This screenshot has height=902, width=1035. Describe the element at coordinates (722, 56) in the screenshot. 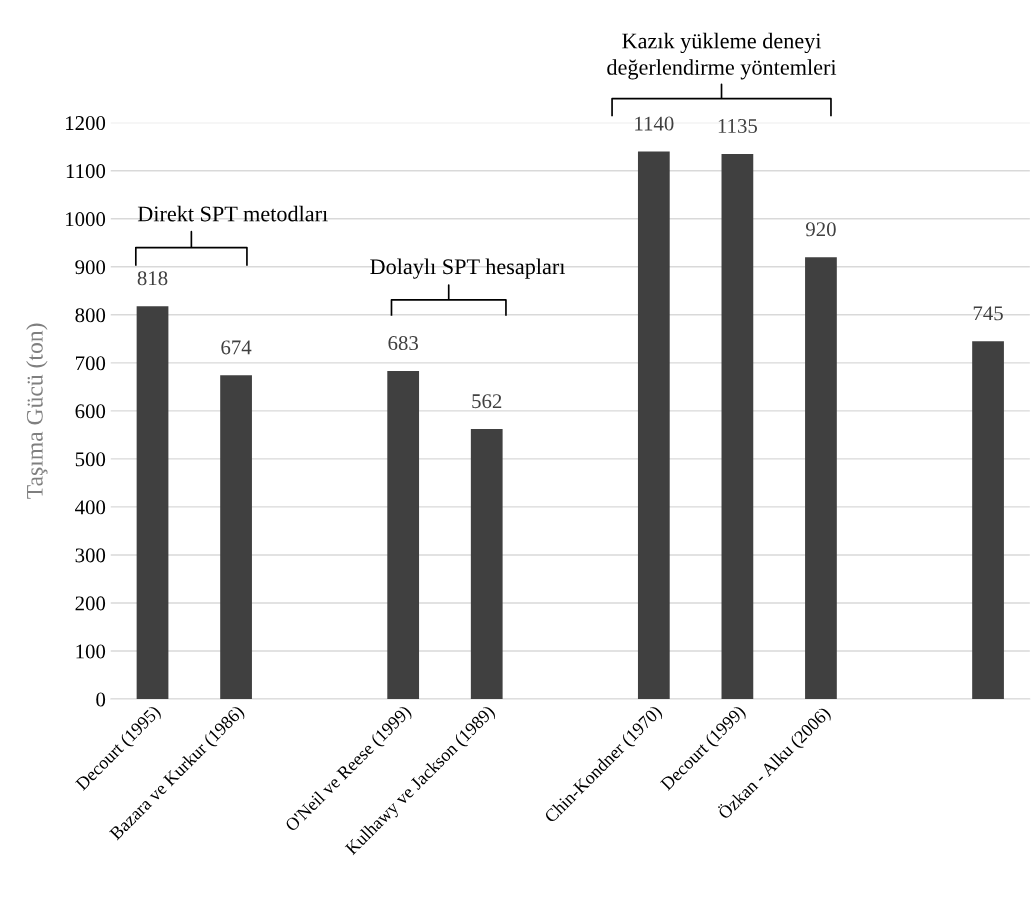

I see `text: Kazık yükleme deneyi değerlendirme yöntemleri` at that location.